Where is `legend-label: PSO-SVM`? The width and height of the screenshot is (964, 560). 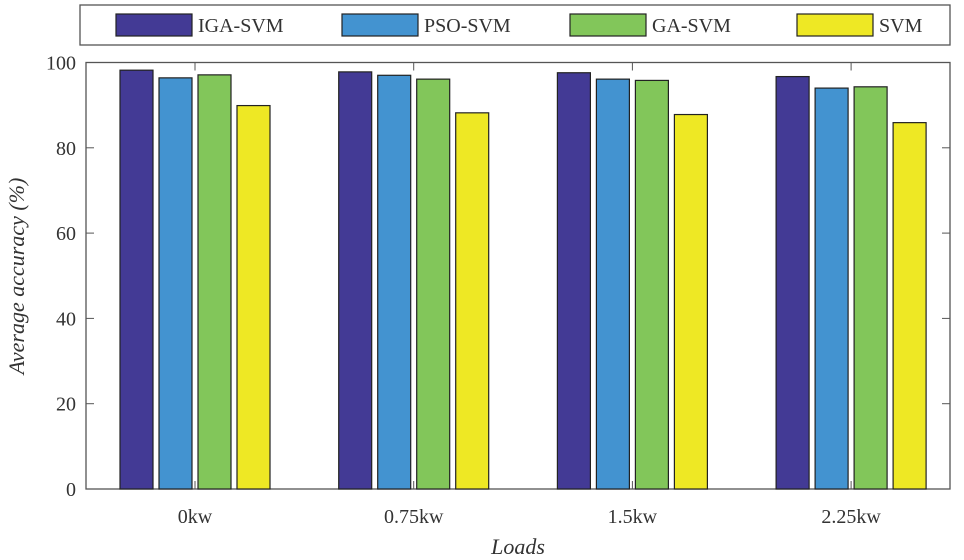 legend-label: PSO-SVM is located at coordinates (467, 26).